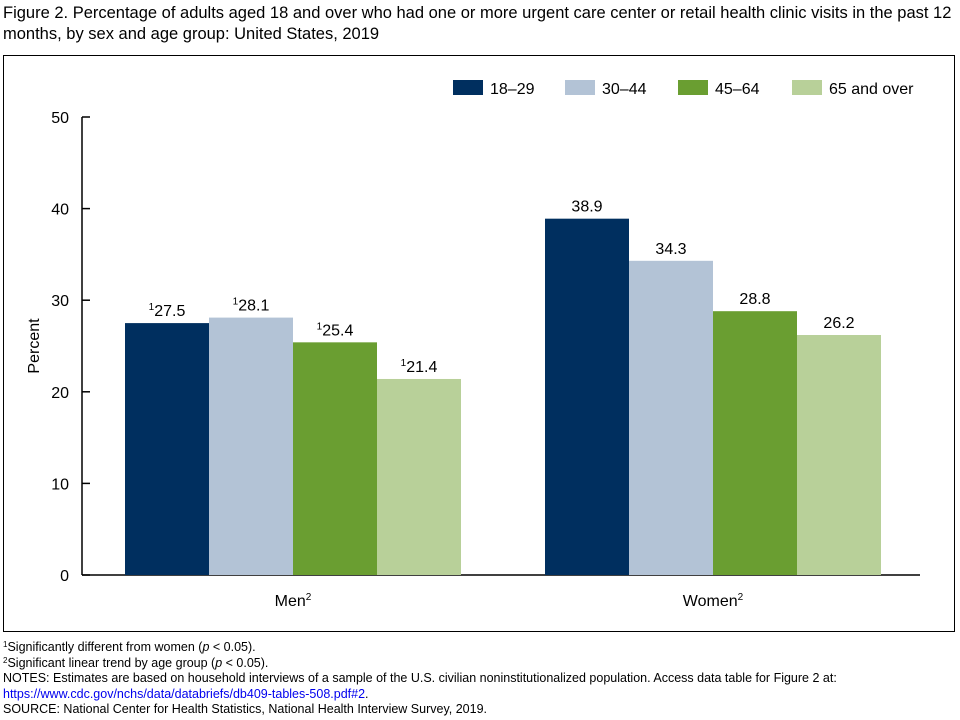  What do you see at coordinates (34, 346) in the screenshot?
I see `y-axis-label: Percent` at bounding box center [34, 346].